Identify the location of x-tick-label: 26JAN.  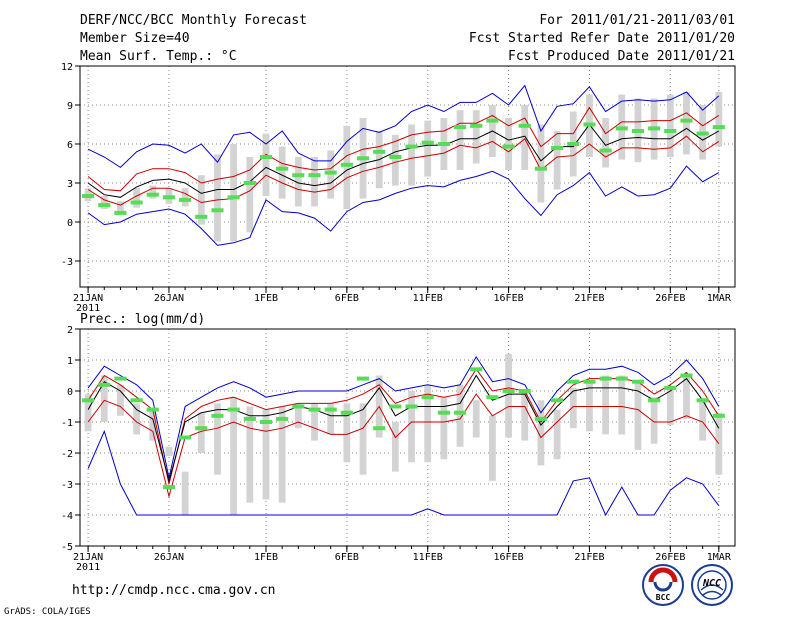
(169, 298).